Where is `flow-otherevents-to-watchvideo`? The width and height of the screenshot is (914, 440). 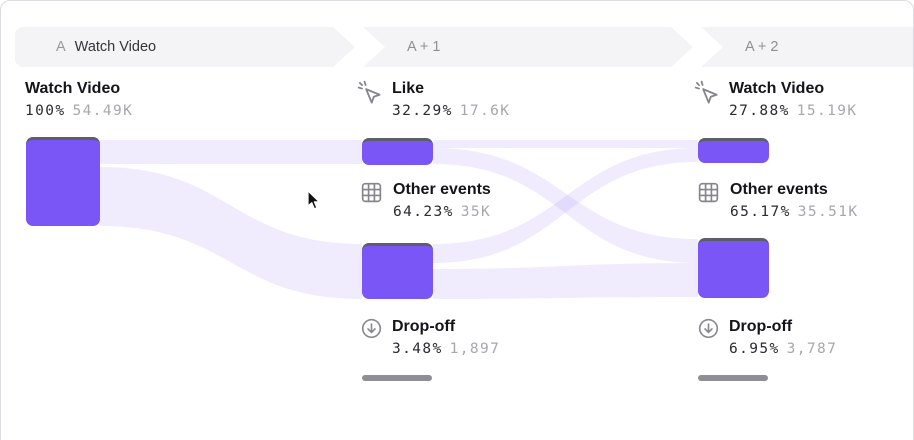
flow-otherevents-to-watchvideo is located at coordinates (565, 205).